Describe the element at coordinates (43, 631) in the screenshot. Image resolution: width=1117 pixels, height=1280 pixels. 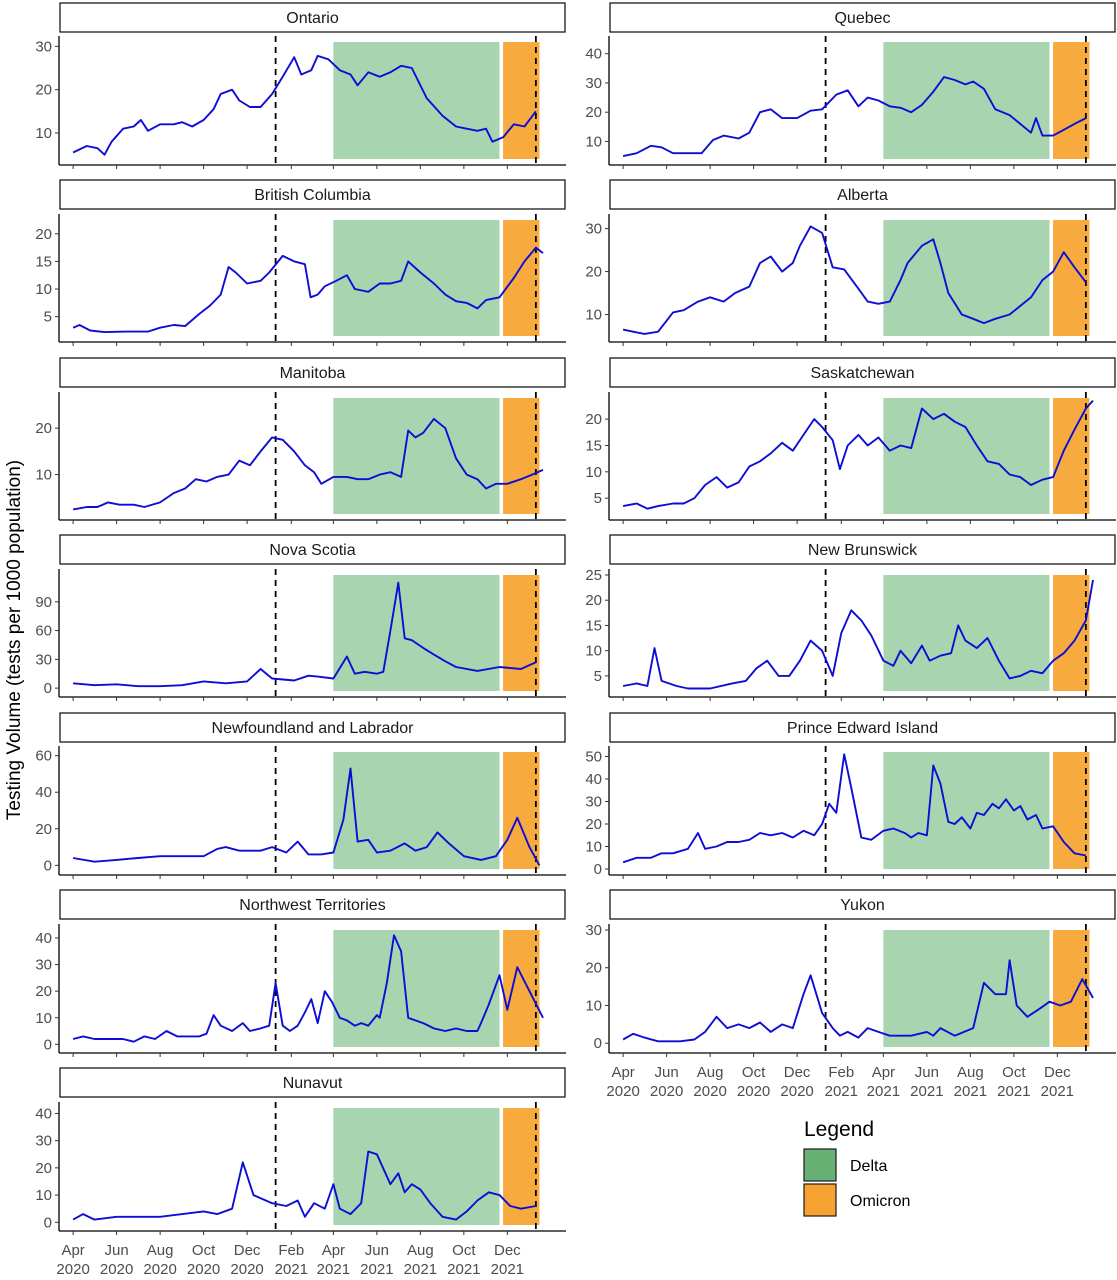
I see `y-tick-label: 60` at that location.